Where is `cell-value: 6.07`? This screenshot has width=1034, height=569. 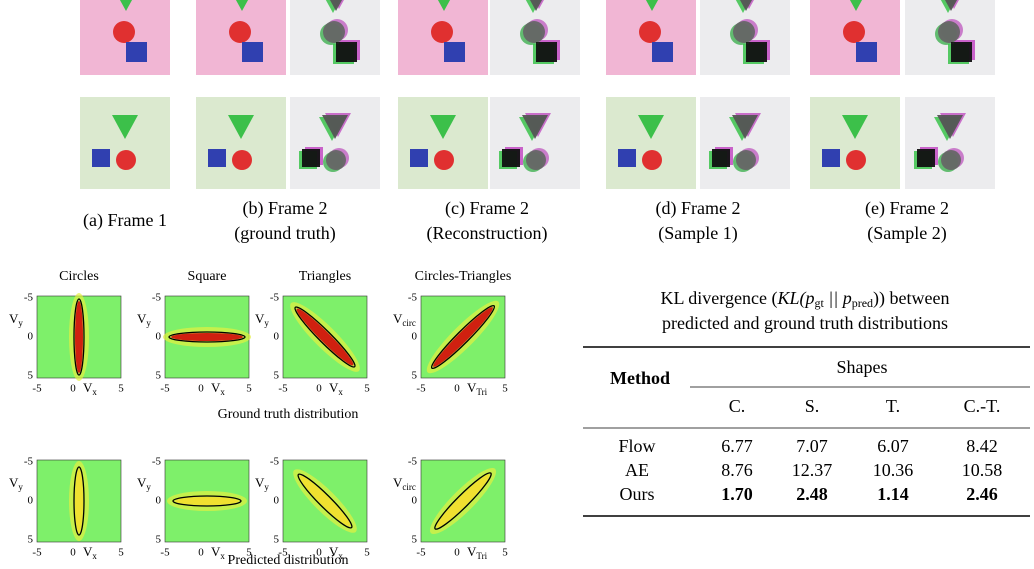
cell-value: 6.07 is located at coordinates (893, 446).